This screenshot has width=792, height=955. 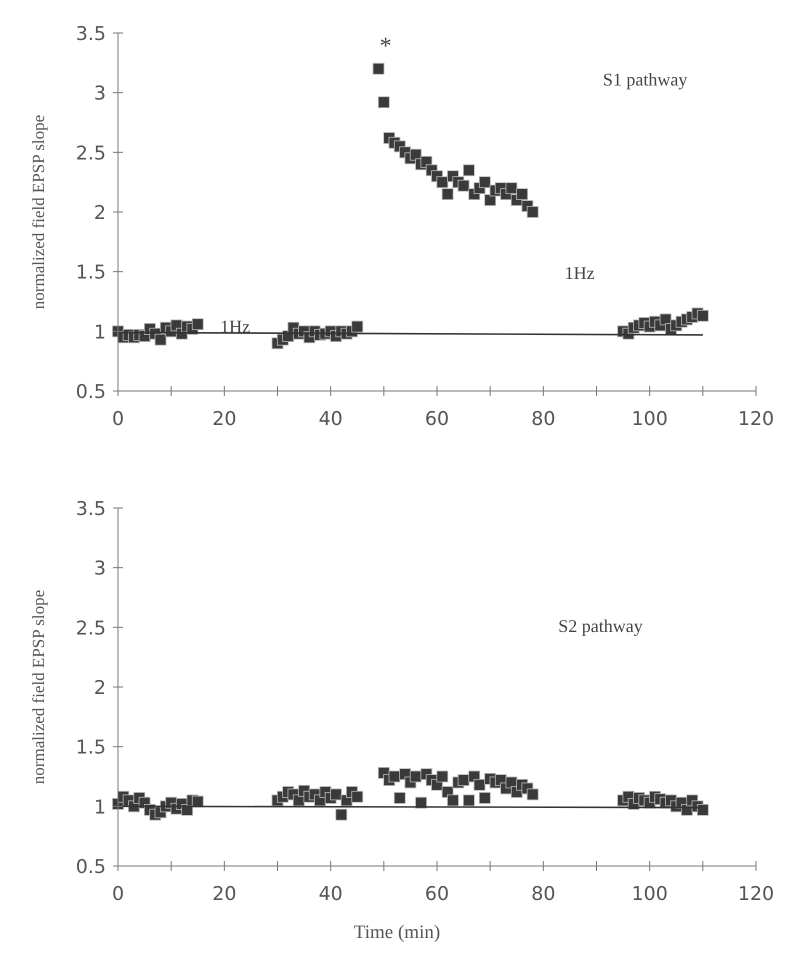 What do you see at coordinates (397, 932) in the screenshot?
I see `x-axis-title: Time (min)` at bounding box center [397, 932].